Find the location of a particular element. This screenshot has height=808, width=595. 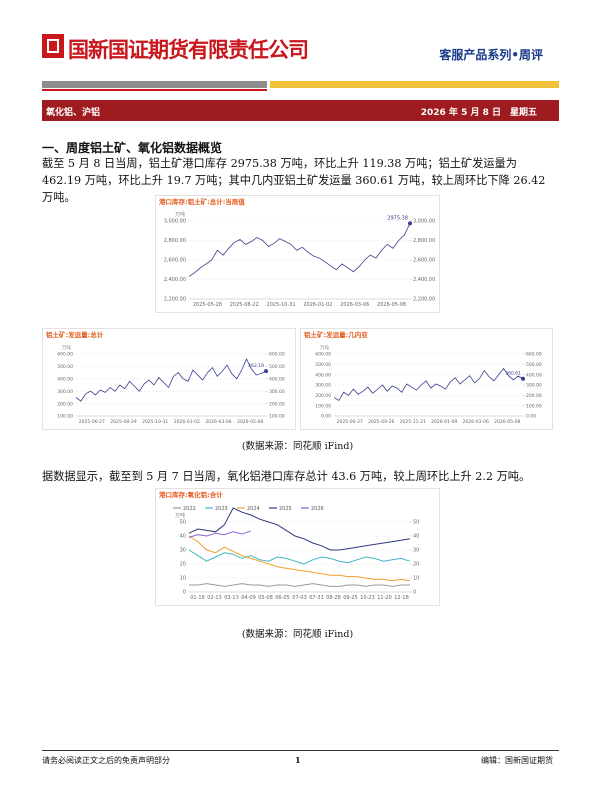

annotation: 462.19 is located at coordinates (256, 366).